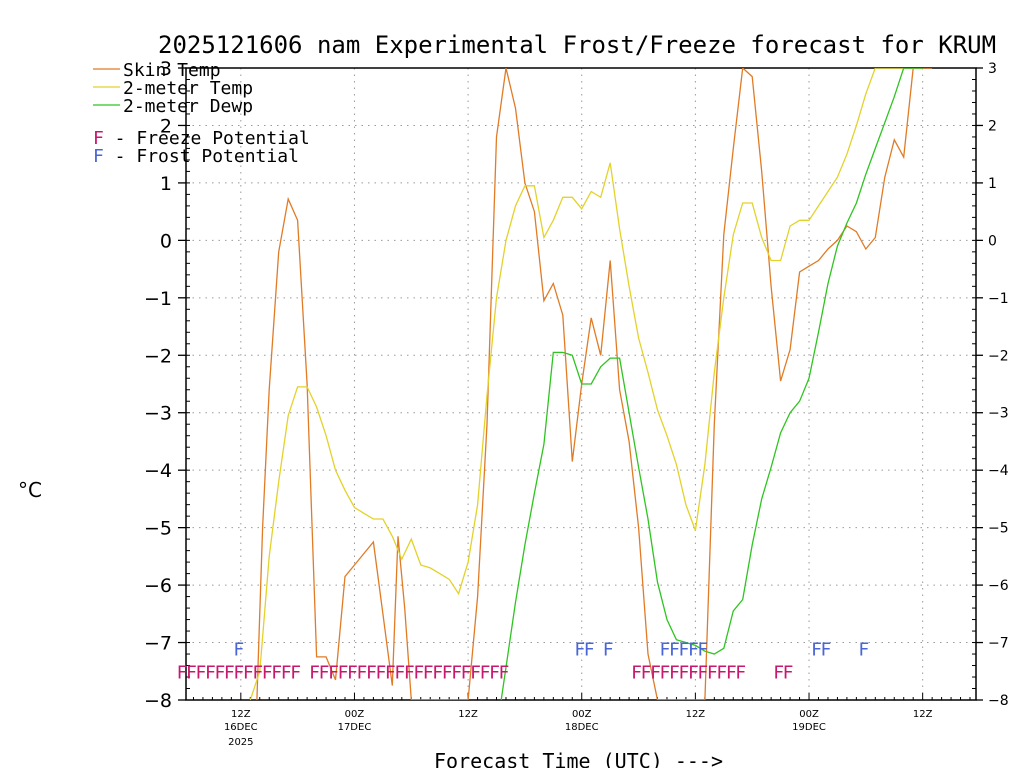  Describe the element at coordinates (196, 156) in the screenshot. I see `legend-frost-potential: F - Frost Potential` at that location.